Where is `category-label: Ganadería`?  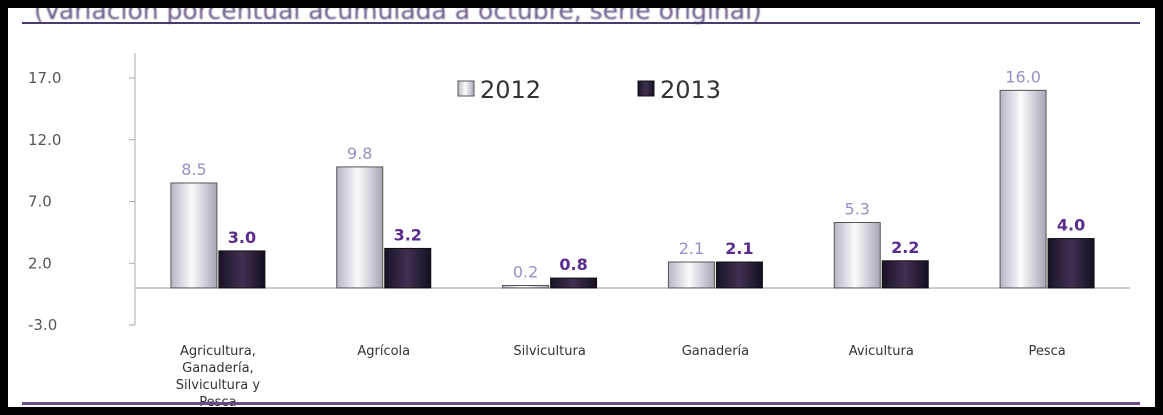 category-label: Ganadería is located at coordinates (715, 351).